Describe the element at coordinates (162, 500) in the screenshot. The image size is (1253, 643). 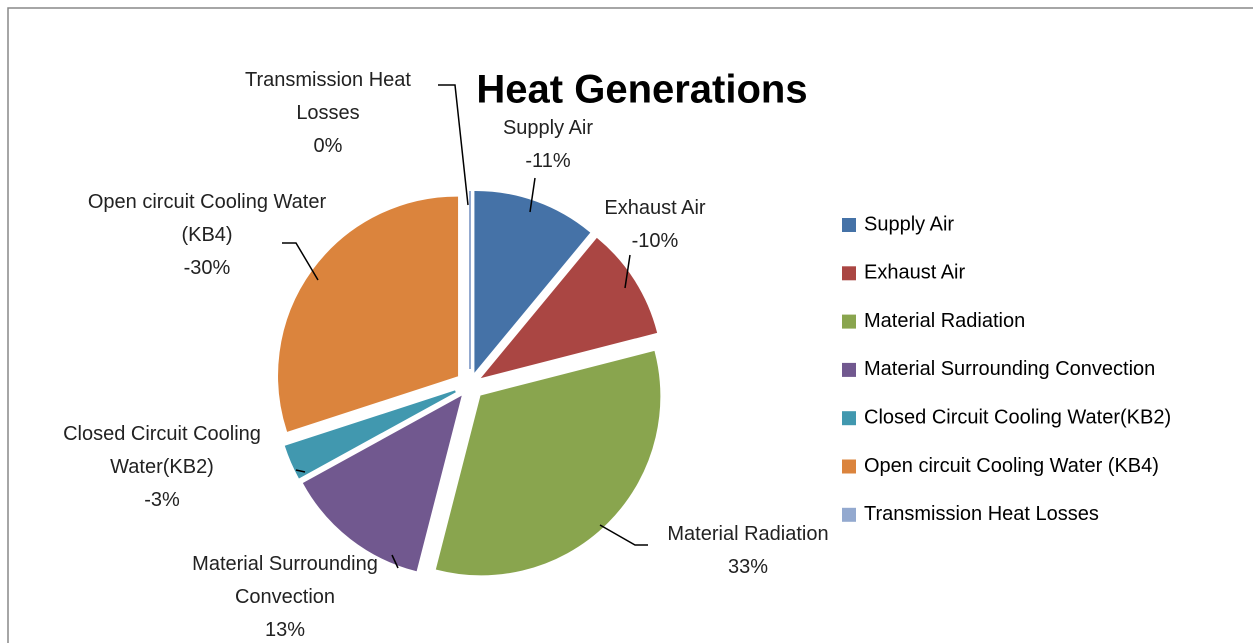
I see `data-label-value: -3%` at that location.